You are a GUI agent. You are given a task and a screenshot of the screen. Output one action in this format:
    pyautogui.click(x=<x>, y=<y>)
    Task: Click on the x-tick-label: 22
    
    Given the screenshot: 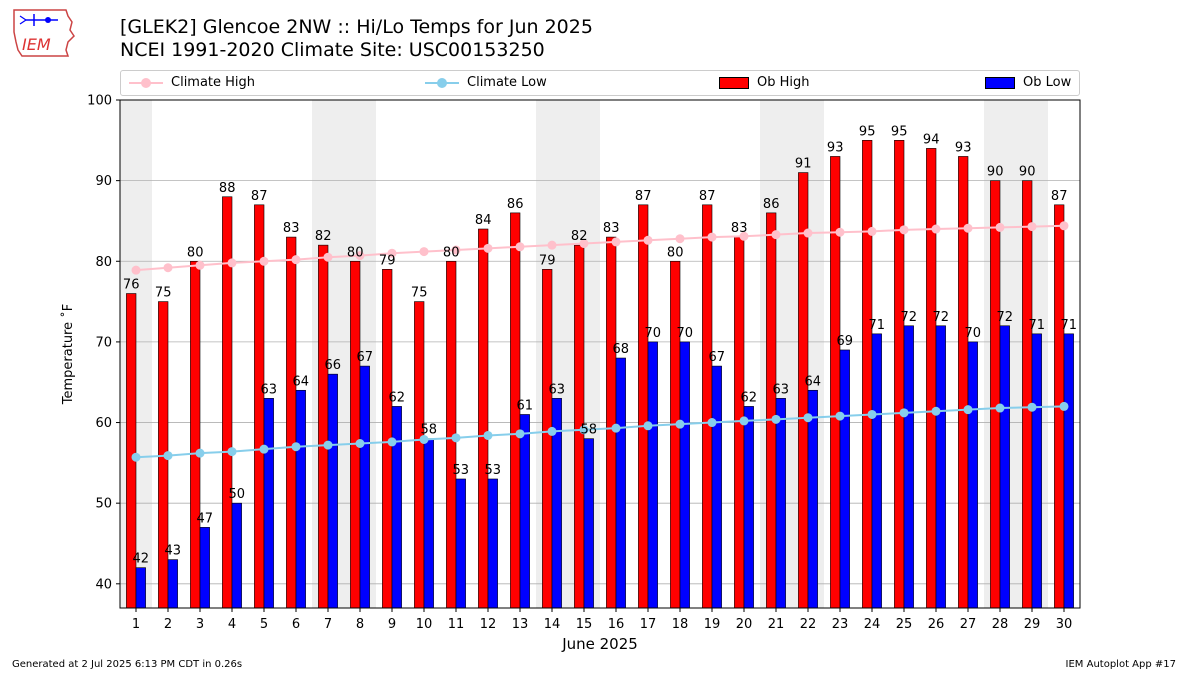 What is the action you would take?
    pyautogui.click(x=808, y=624)
    